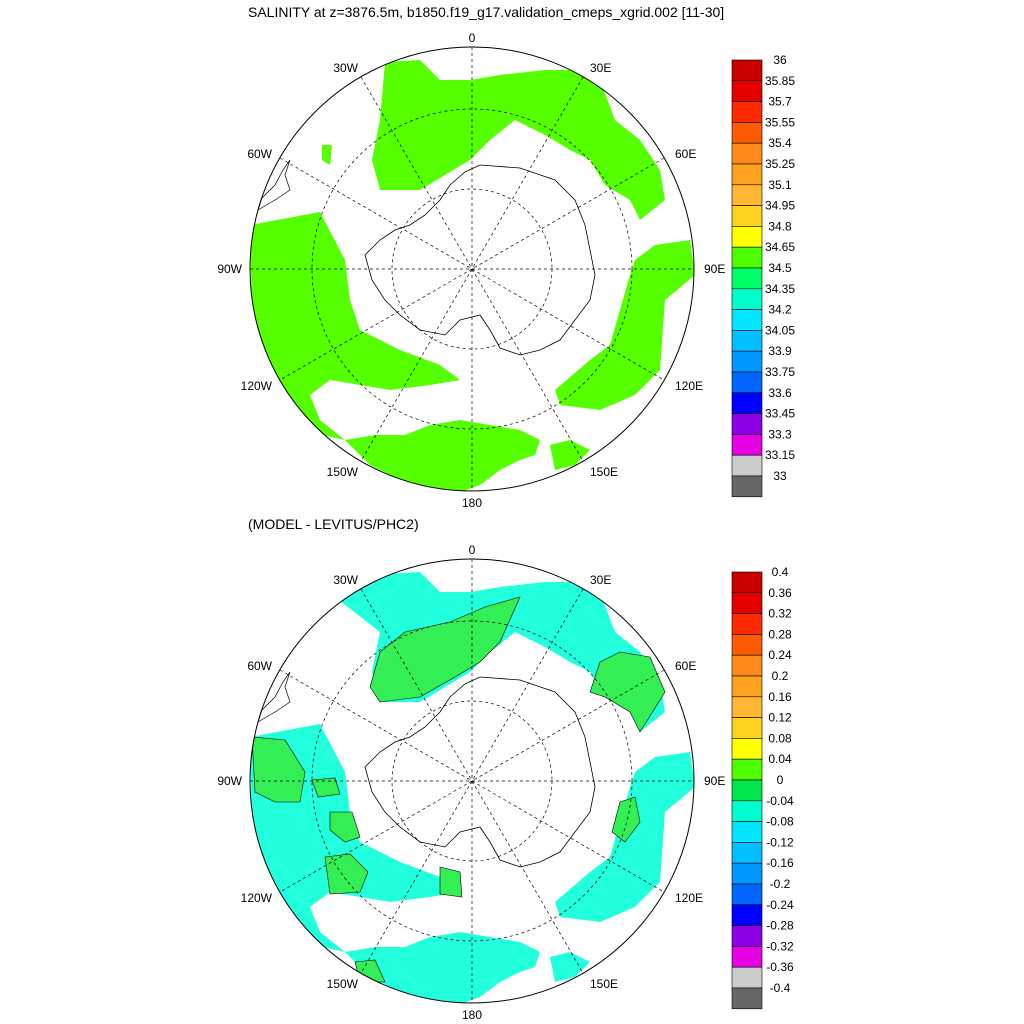 The width and height of the screenshot is (1024, 1024). I want to click on colorbar-label: 33.15, so click(780, 455).